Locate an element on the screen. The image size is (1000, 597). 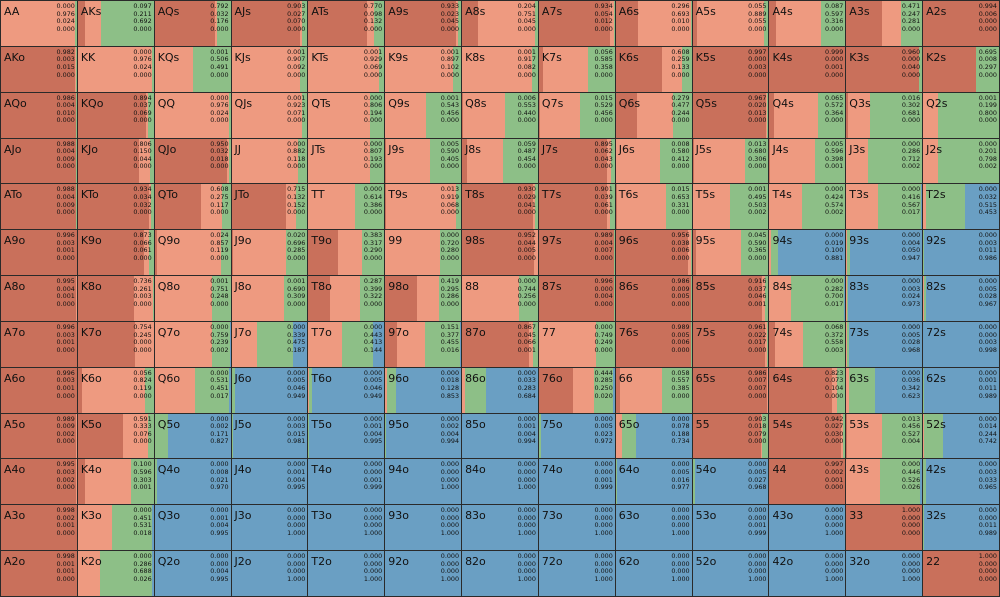
hand-cell-q6o: Q6o 0.000 0.531 0.451 0.017 is located at coordinates (192, 390).